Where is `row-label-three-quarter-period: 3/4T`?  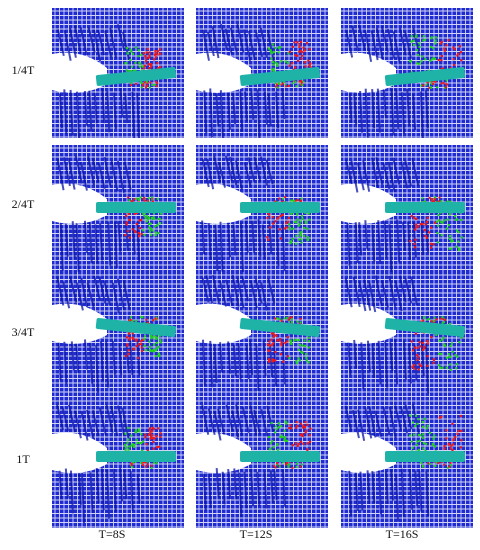 row-label-three-quarter-period: 3/4T is located at coordinates (23, 332).